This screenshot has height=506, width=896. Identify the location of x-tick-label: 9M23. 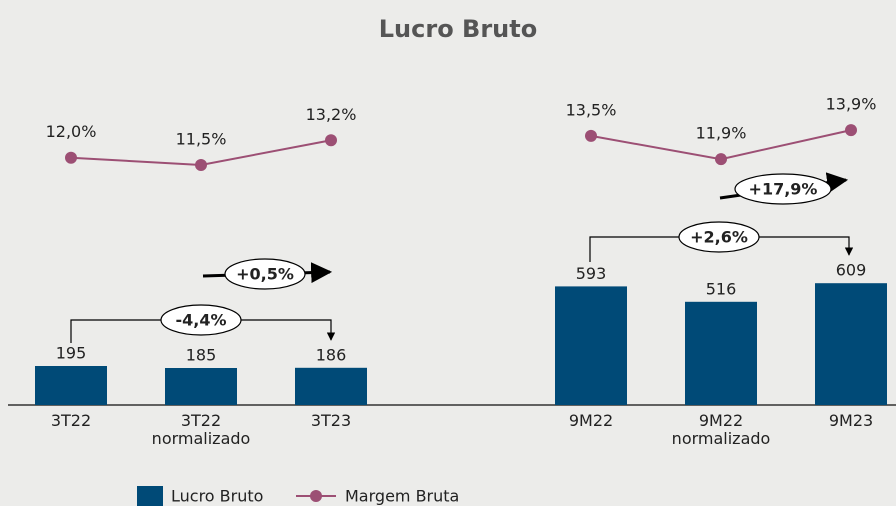
(851, 420).